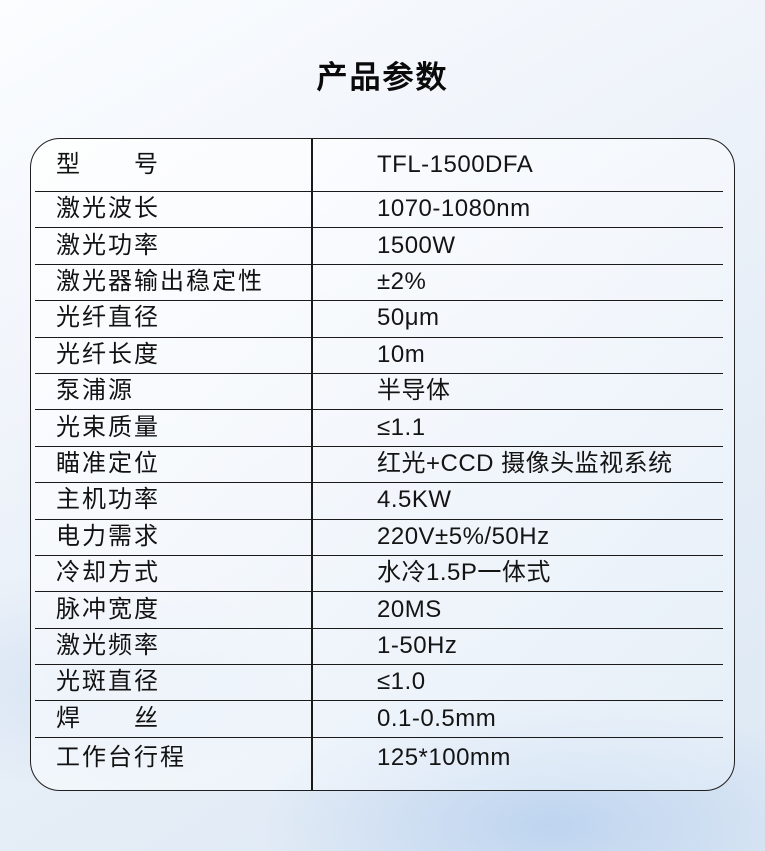 The width and height of the screenshot is (765, 851). I want to click on spec-label: 光纤长度, so click(108, 354).